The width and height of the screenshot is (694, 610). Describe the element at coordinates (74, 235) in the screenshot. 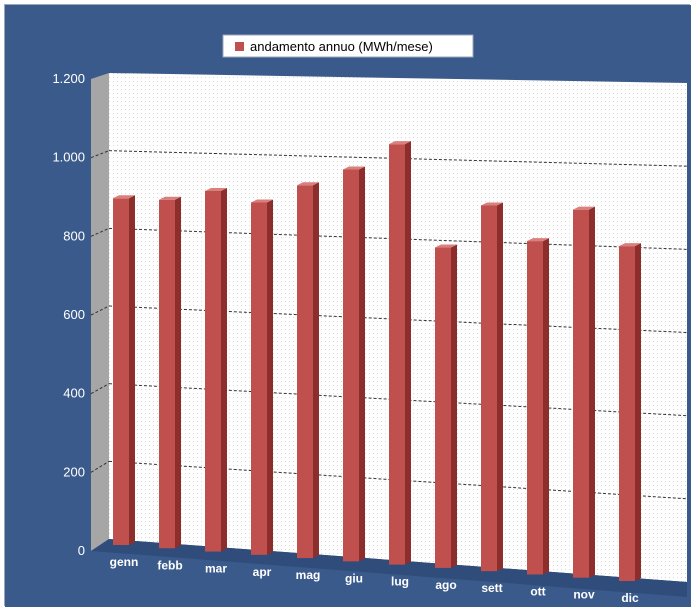

I see `y-tick-label: 800` at that location.